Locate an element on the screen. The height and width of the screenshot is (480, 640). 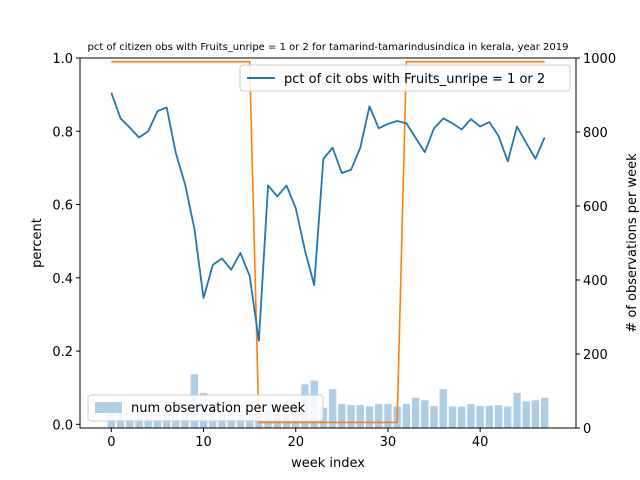
y-left-tick-label-0.2: 0.2 is located at coordinates (62, 352).